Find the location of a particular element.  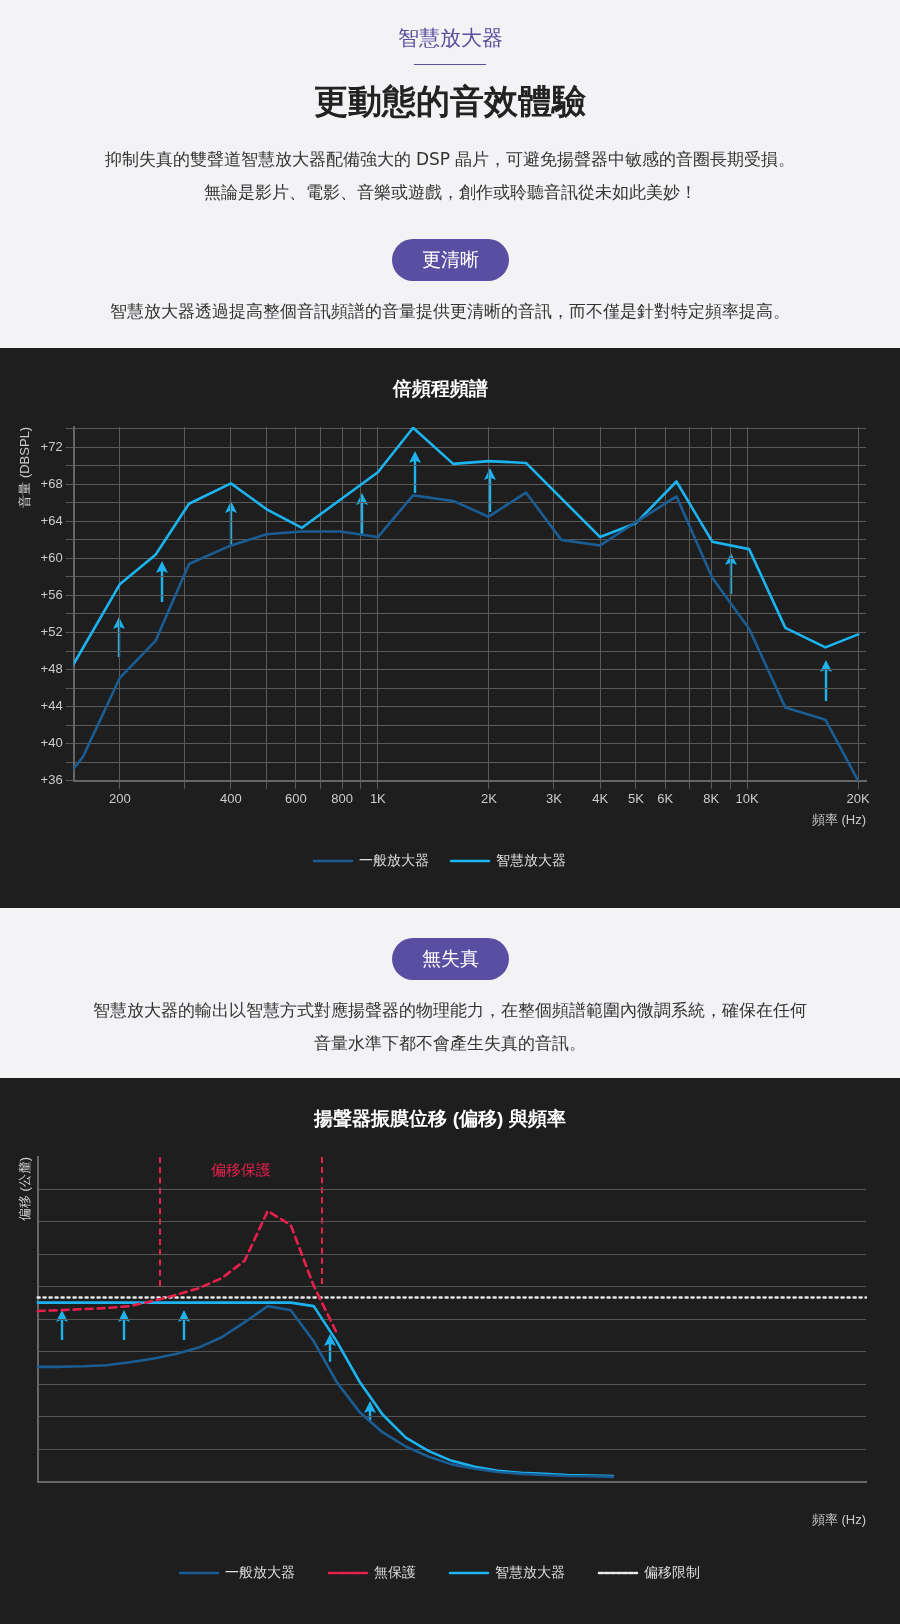

y-tick-label: +48 is located at coordinates (51, 669).